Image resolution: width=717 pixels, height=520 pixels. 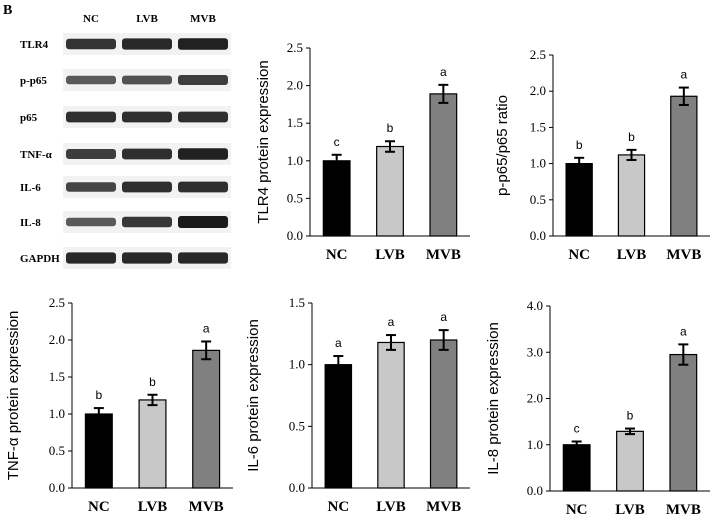 I want to click on y-axis-title: p-p65/p65 ratio, so click(x=502, y=145).